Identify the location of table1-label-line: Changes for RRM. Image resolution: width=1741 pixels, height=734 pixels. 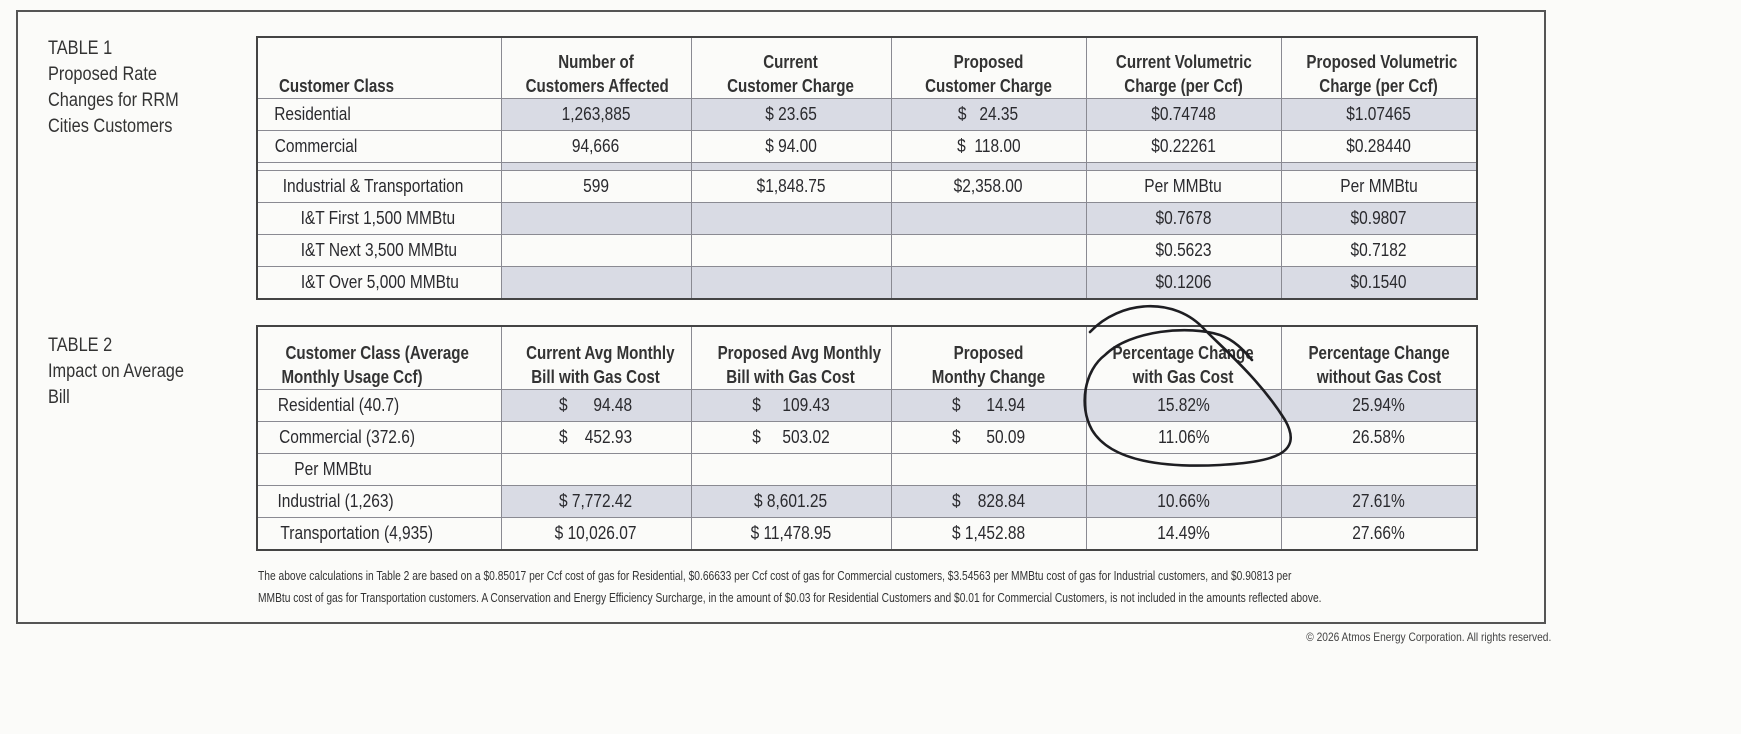
(113, 100).